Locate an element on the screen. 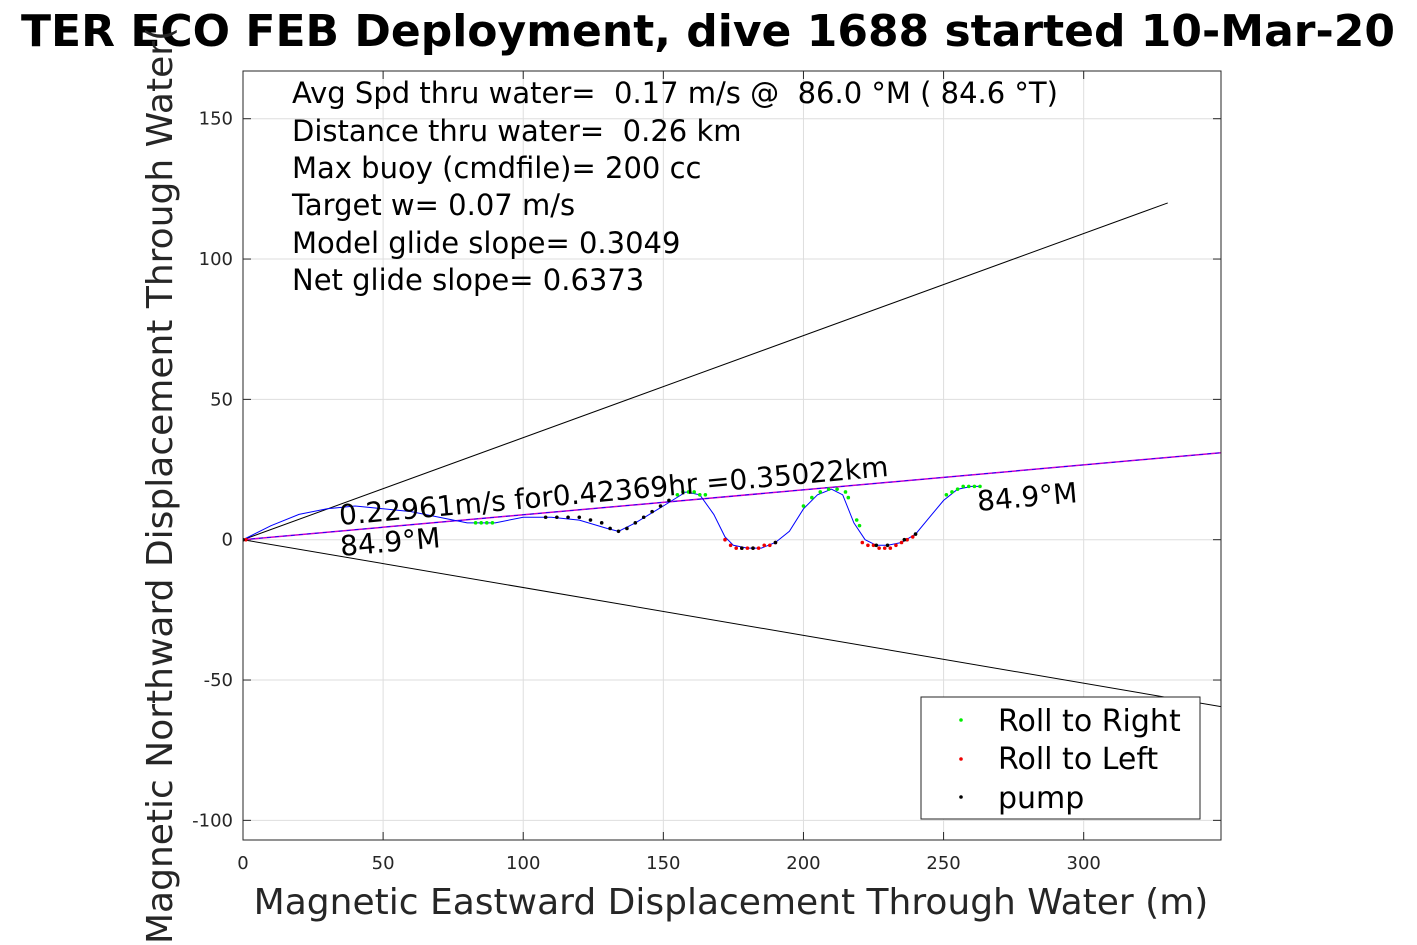  y-tick-label: 100 is located at coordinates (216, 259).